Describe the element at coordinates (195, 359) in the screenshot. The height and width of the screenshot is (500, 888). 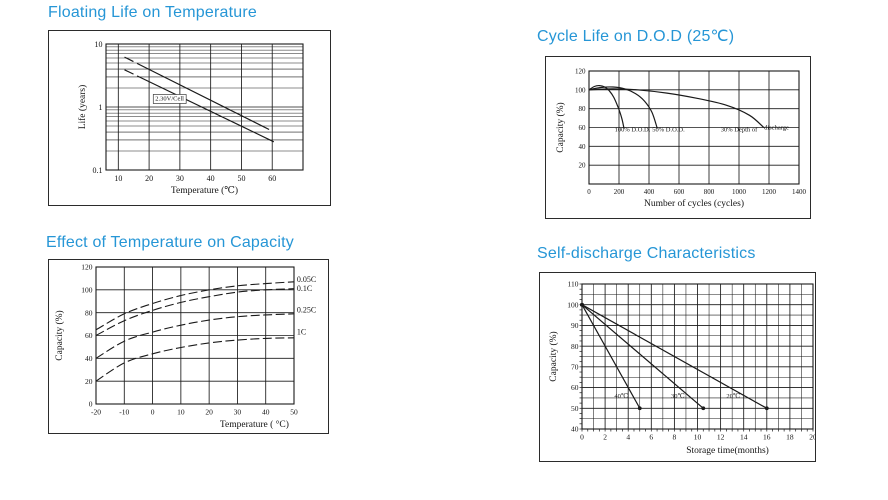
I see `series-rate-1C` at that location.